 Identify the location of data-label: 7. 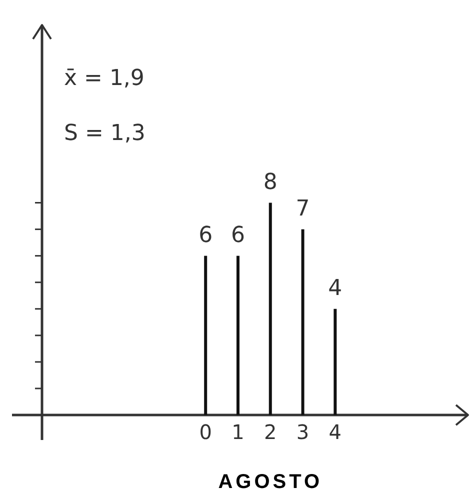
(303, 209).